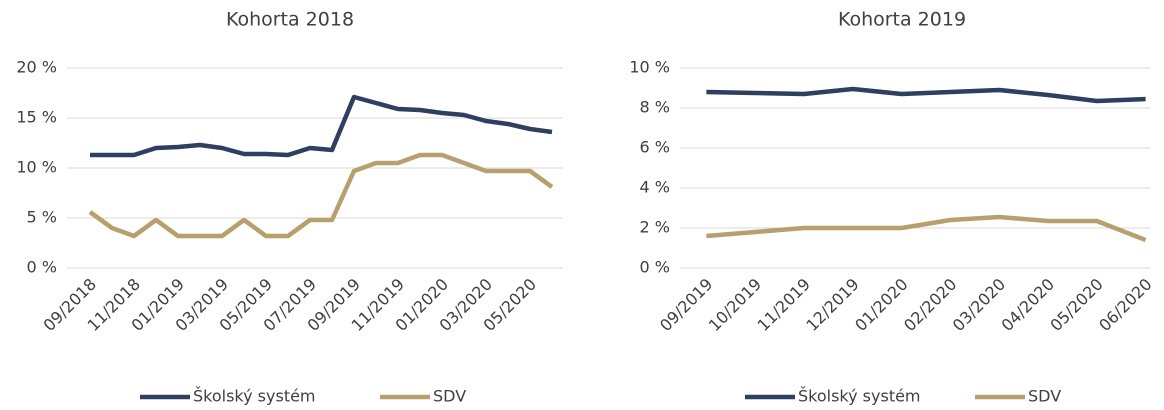 The width and height of the screenshot is (1164, 410). Describe the element at coordinates (1028, 305) in the screenshot. I see `x-tick-label: 04/2020` at that location.